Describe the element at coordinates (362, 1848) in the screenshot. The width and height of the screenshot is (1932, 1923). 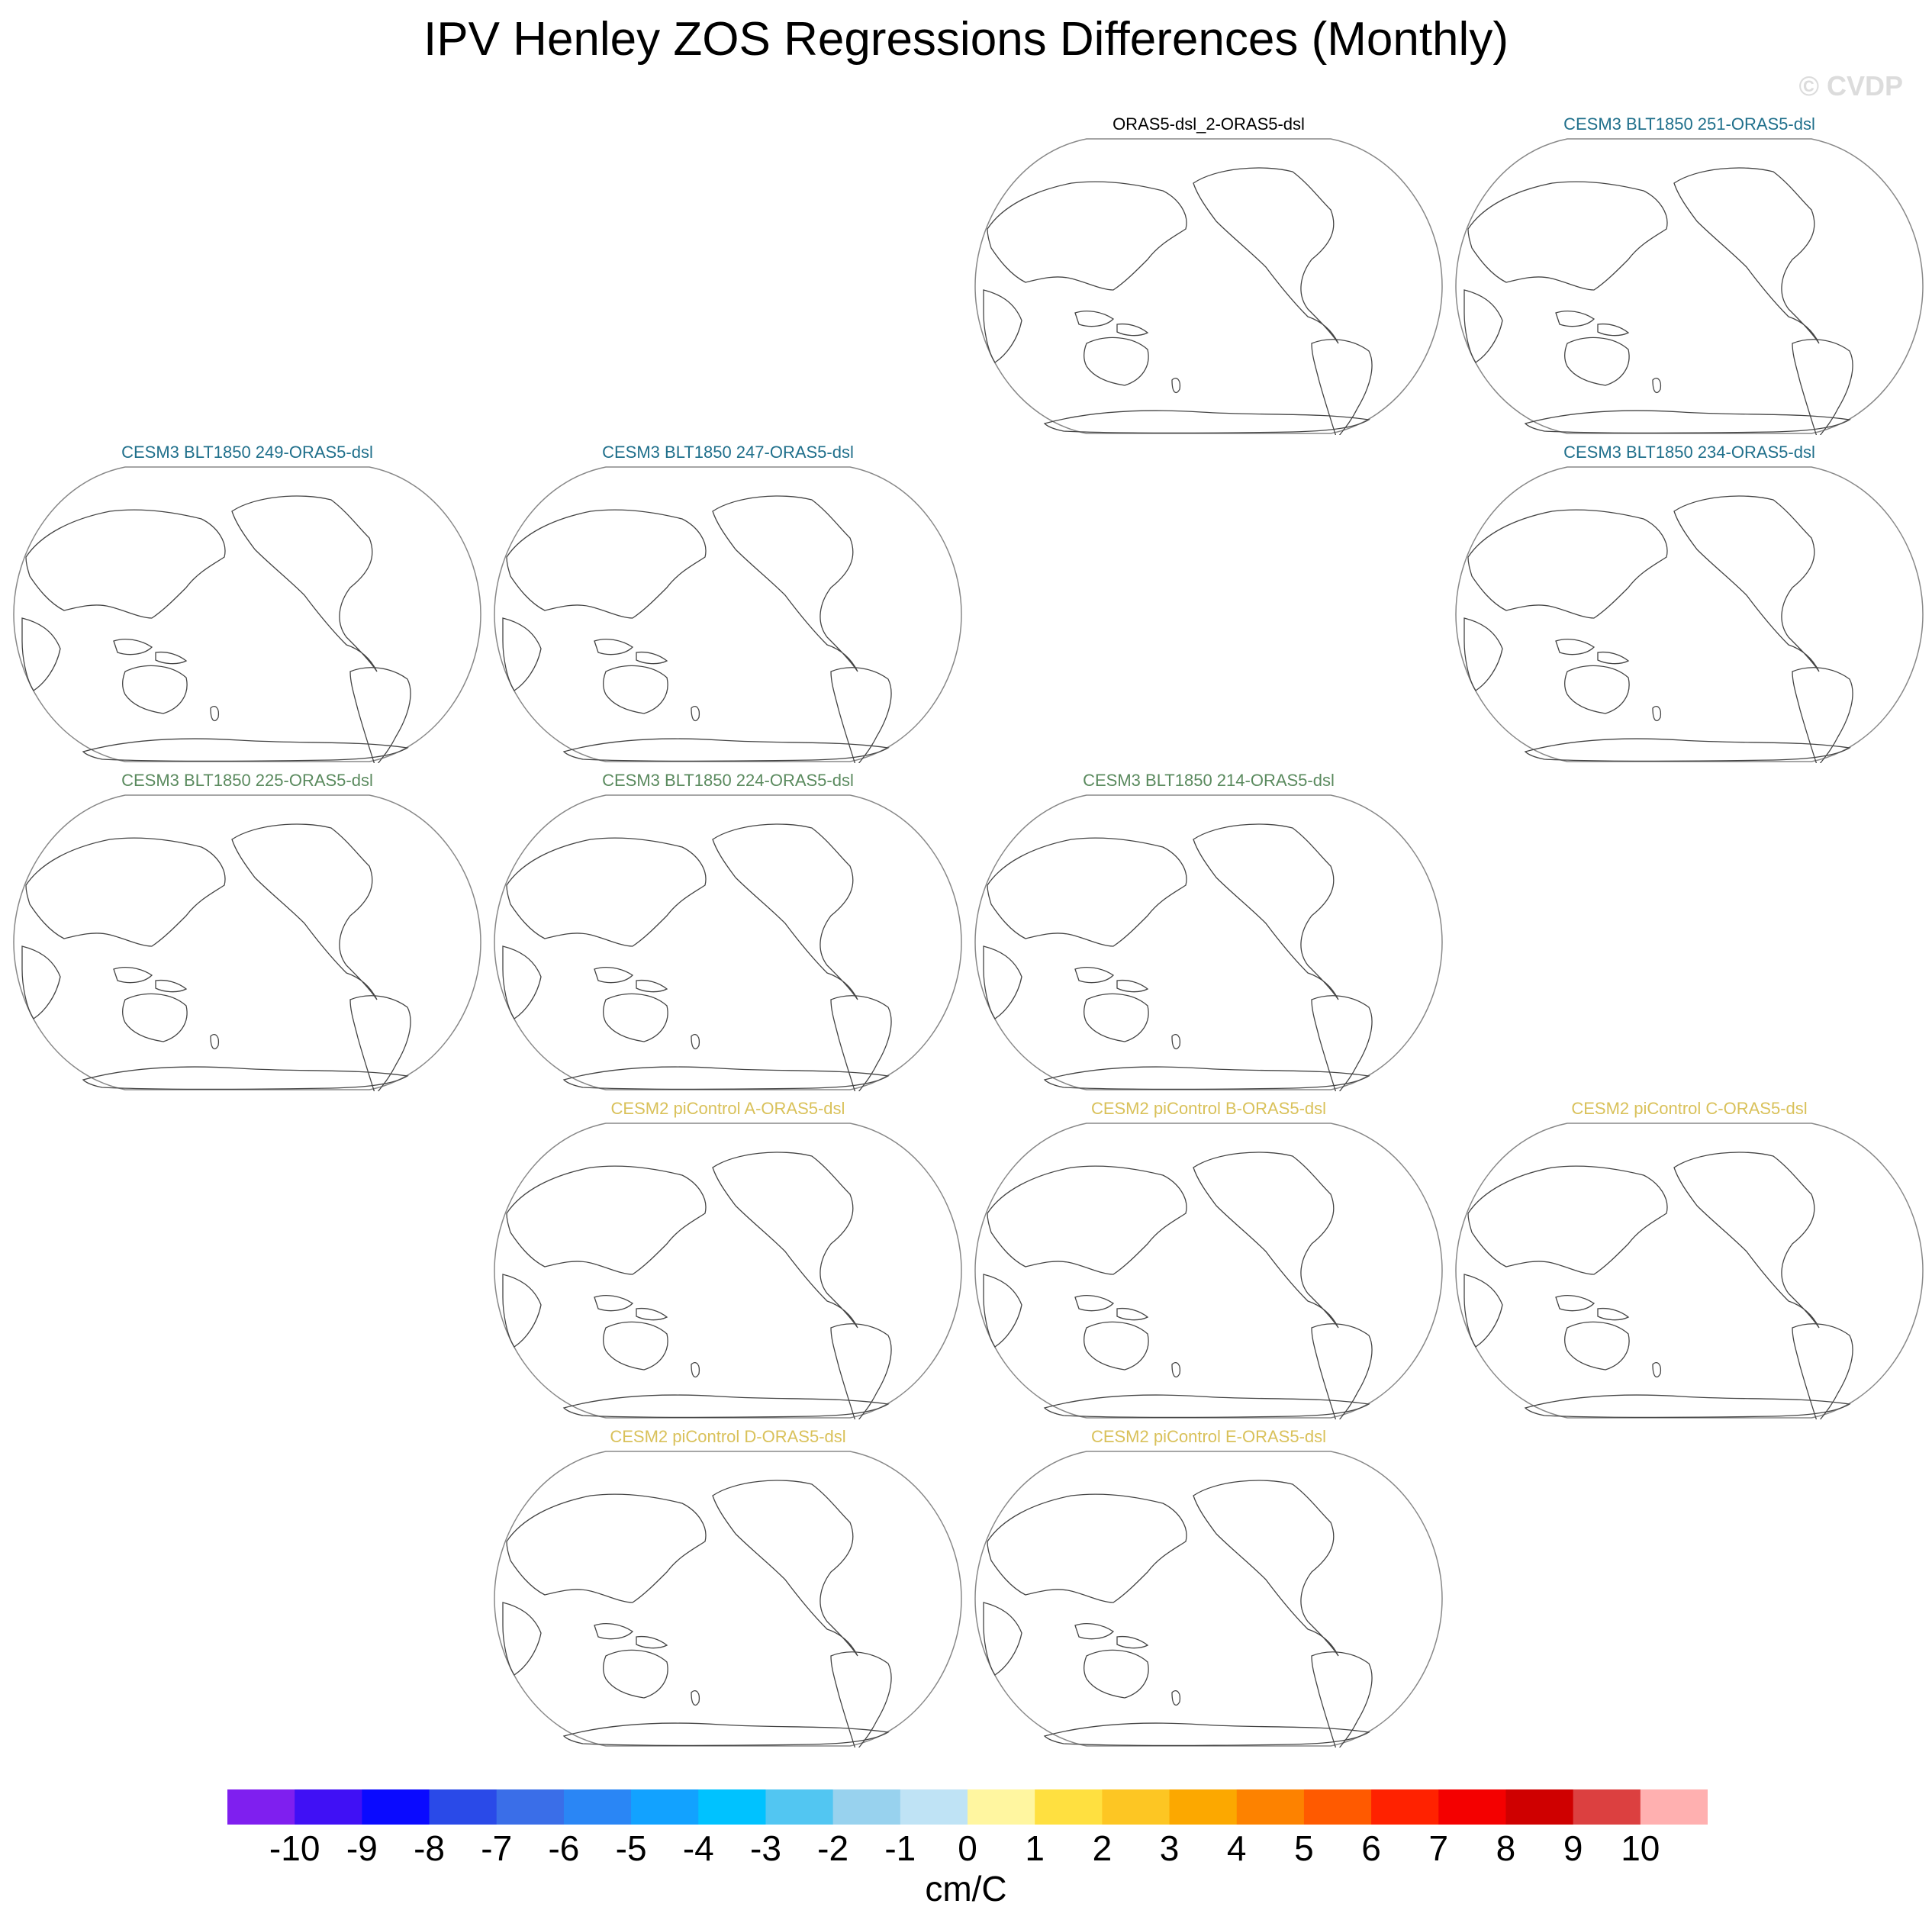
I see `colorbar-tick-label: -9` at that location.